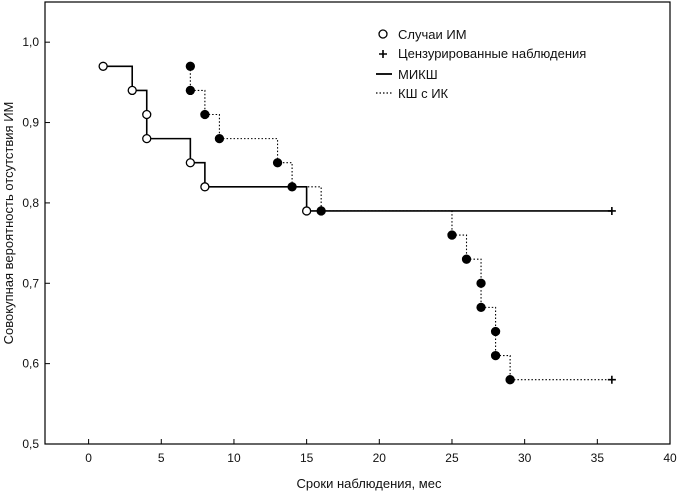 The height and width of the screenshot is (495, 680). What do you see at coordinates (307, 458) in the screenshot?
I see `x-tick-label: 15` at bounding box center [307, 458].